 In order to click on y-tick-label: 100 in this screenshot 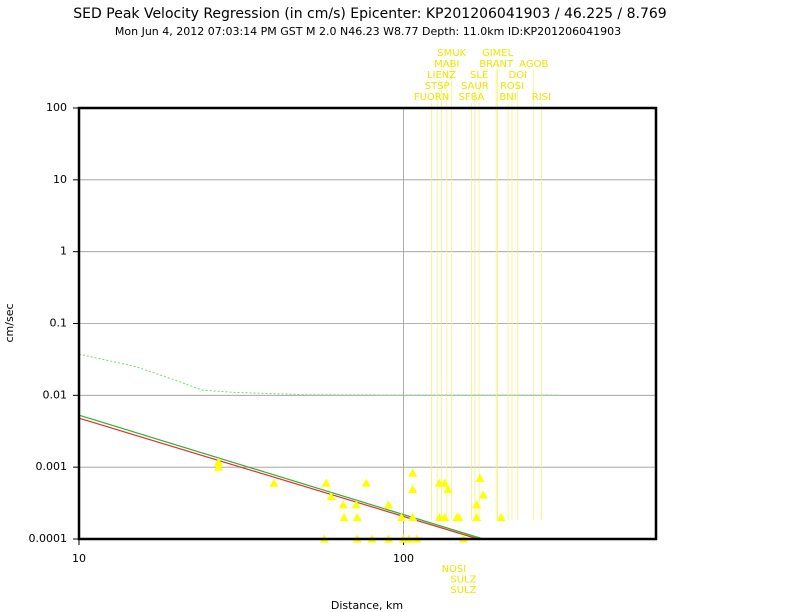, I will do `click(56, 107)`.